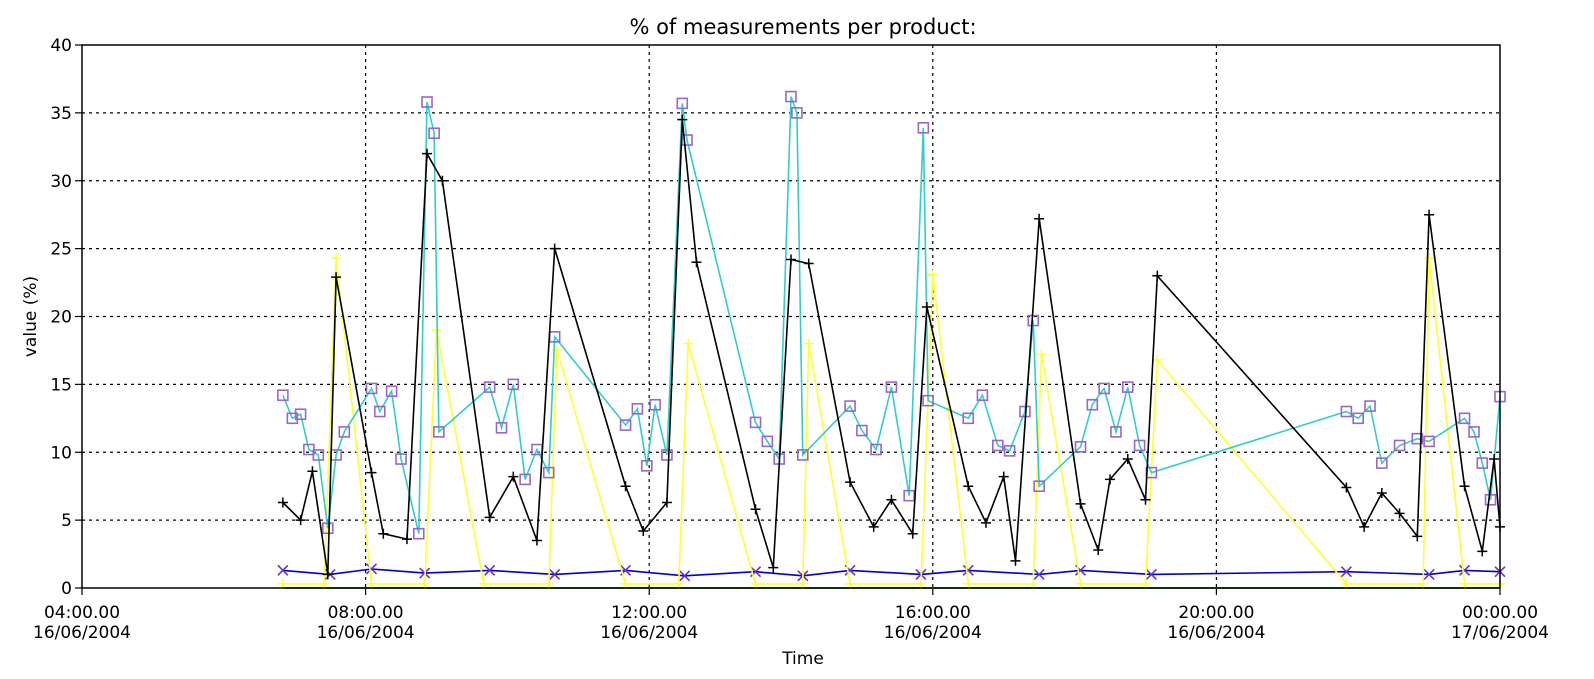 The height and width of the screenshot is (679, 1594). Describe the element at coordinates (61, 250) in the screenshot. I see `y-tick-label: 25` at that location.